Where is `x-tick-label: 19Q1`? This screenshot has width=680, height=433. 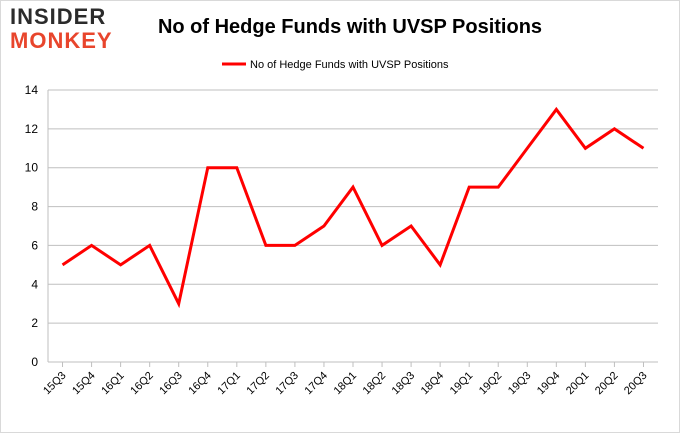 x-tick-label: 19Q1 is located at coordinates (462, 384).